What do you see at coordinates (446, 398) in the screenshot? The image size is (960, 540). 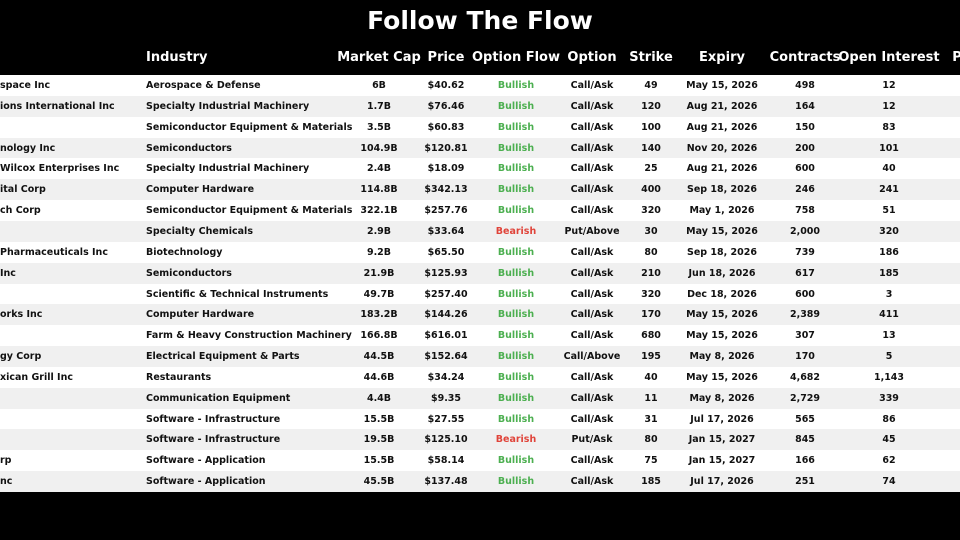 I see `cell-price: $9.35` at bounding box center [446, 398].